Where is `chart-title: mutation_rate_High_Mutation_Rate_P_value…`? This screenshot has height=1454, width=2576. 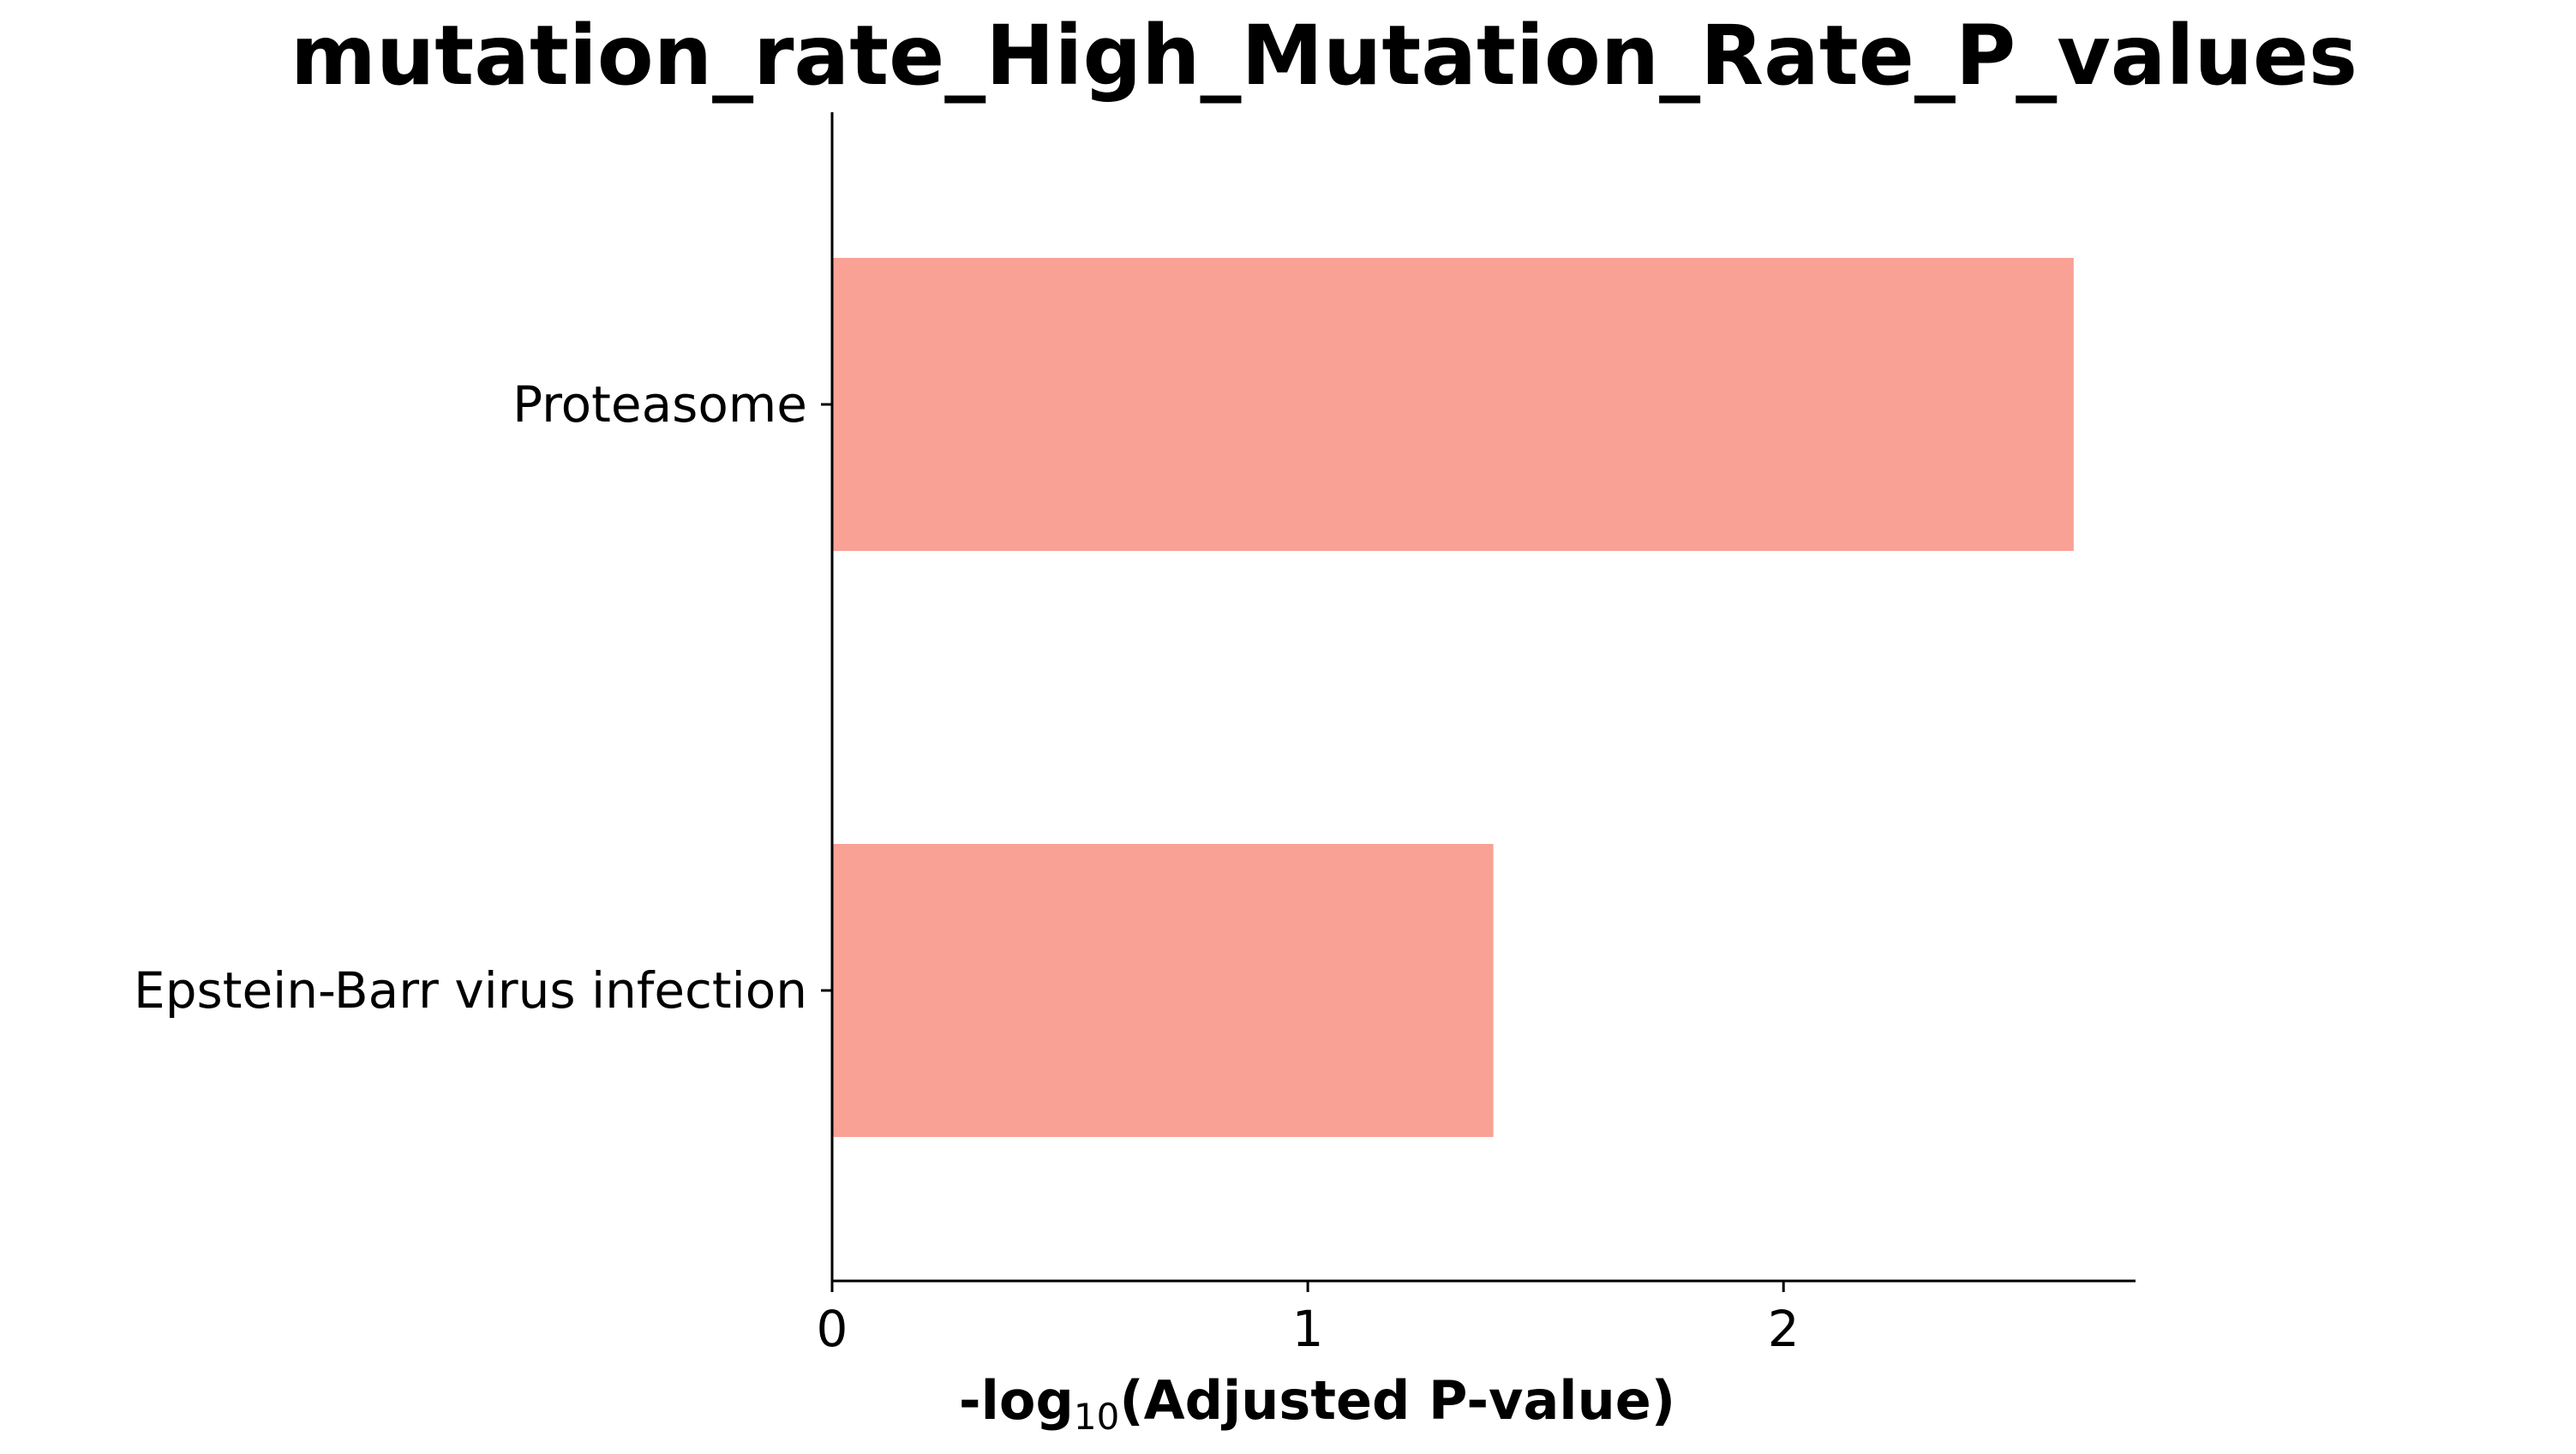
chart-title: mutation_rate_High_Mutation_Rate_P_value… is located at coordinates (1324, 56).